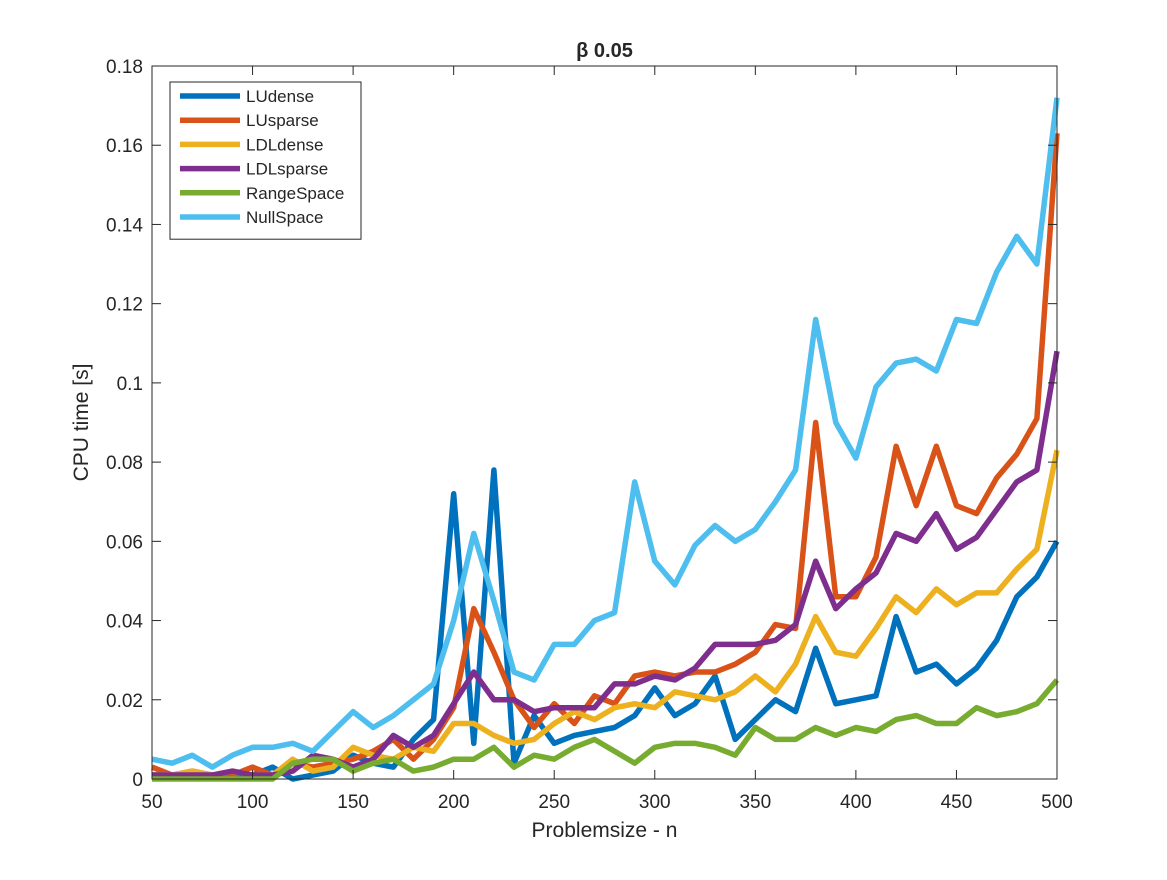 The width and height of the screenshot is (1167, 880). I want to click on y-tick-label: 0.18, so click(124, 67).